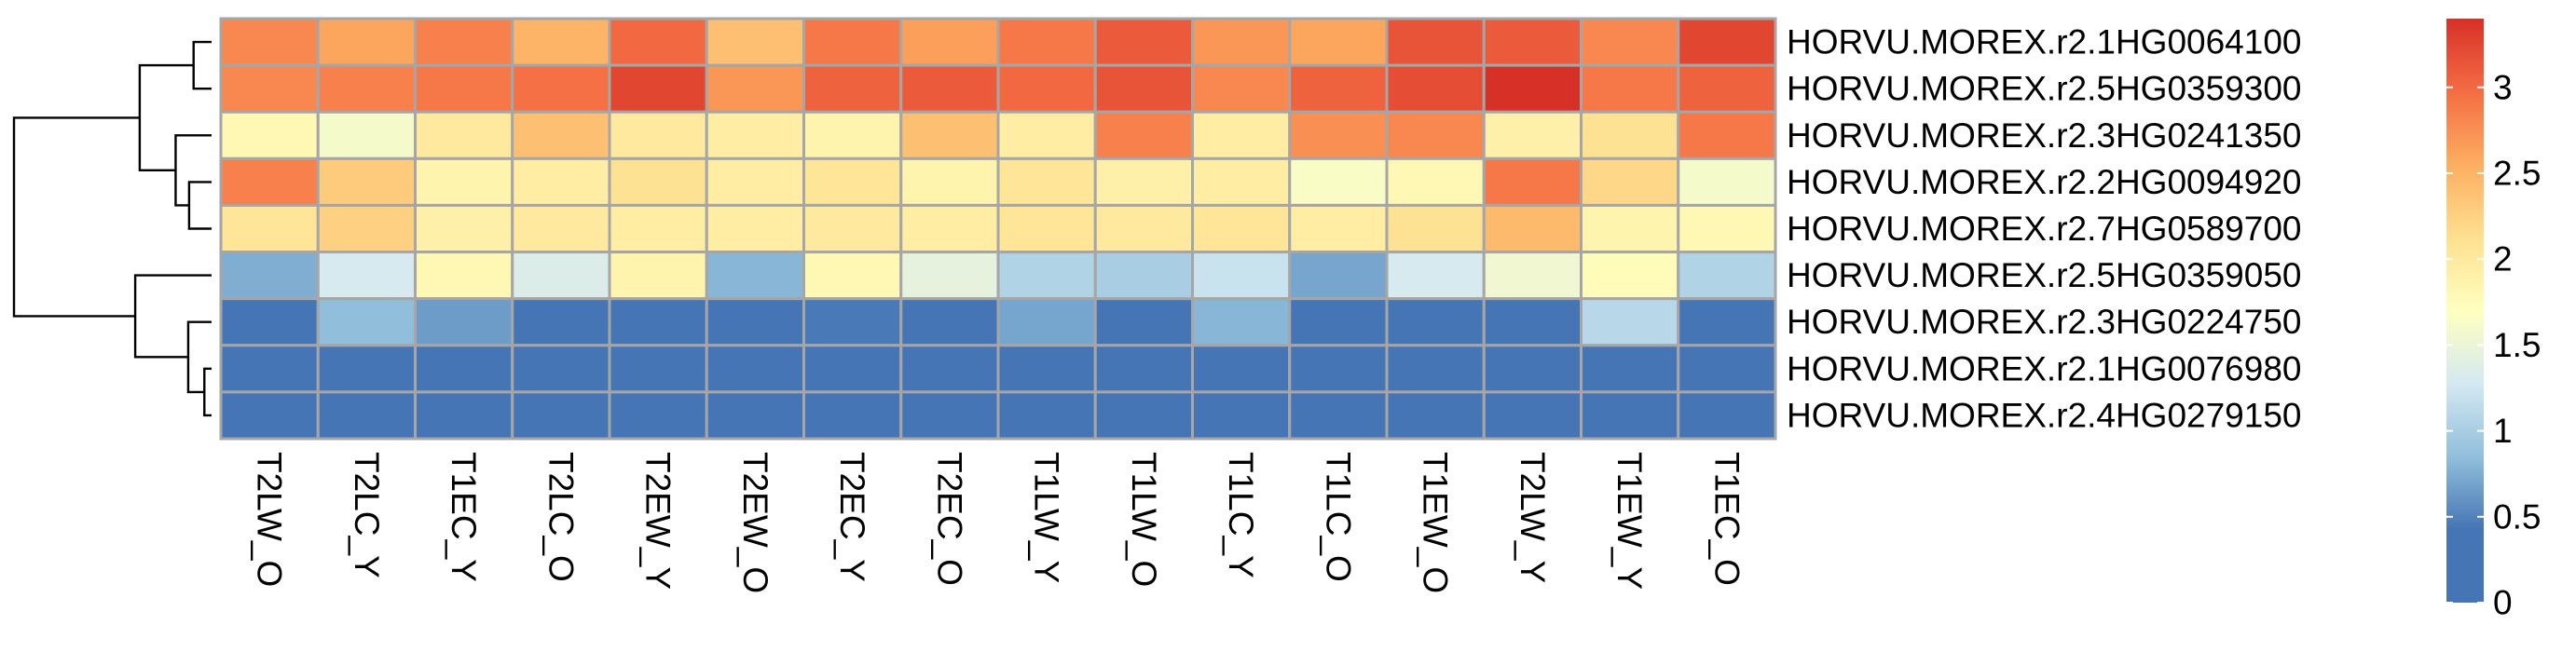  Describe the element at coordinates (270, 519) in the screenshot. I see `column-label: T2LW_O` at that location.